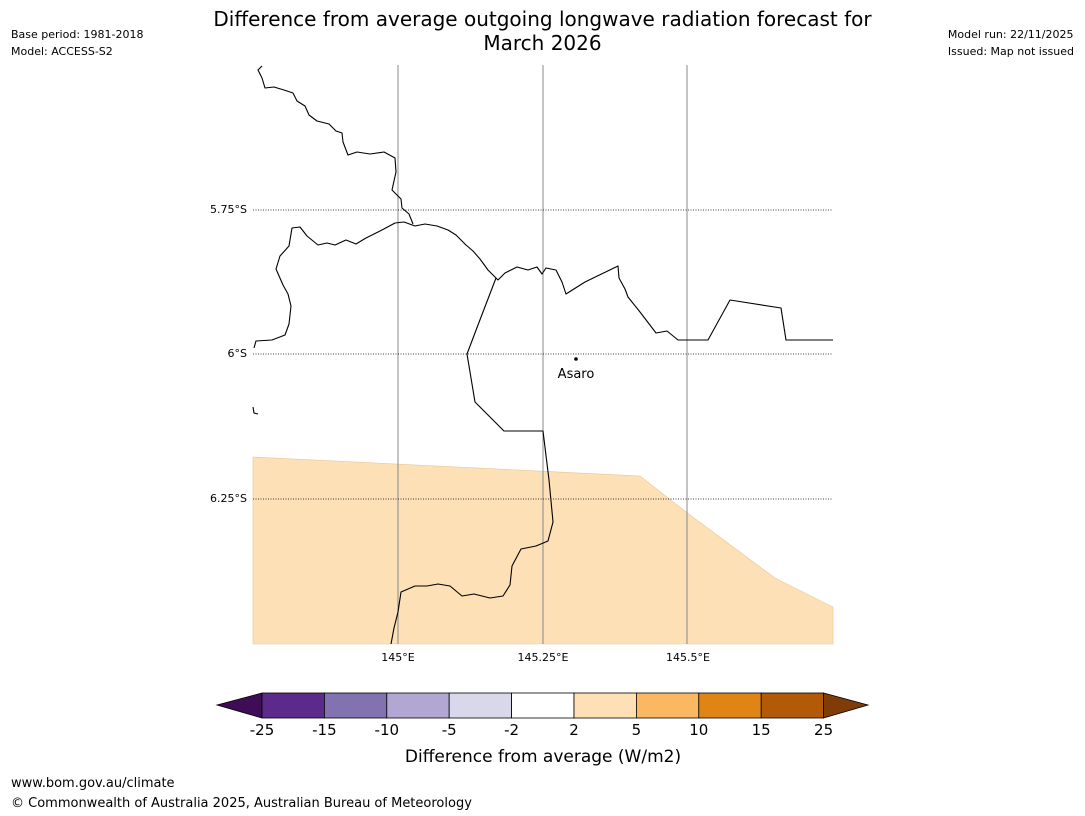  Describe the element at coordinates (335, 145) in the screenshot. I see `boundary-north` at that location.